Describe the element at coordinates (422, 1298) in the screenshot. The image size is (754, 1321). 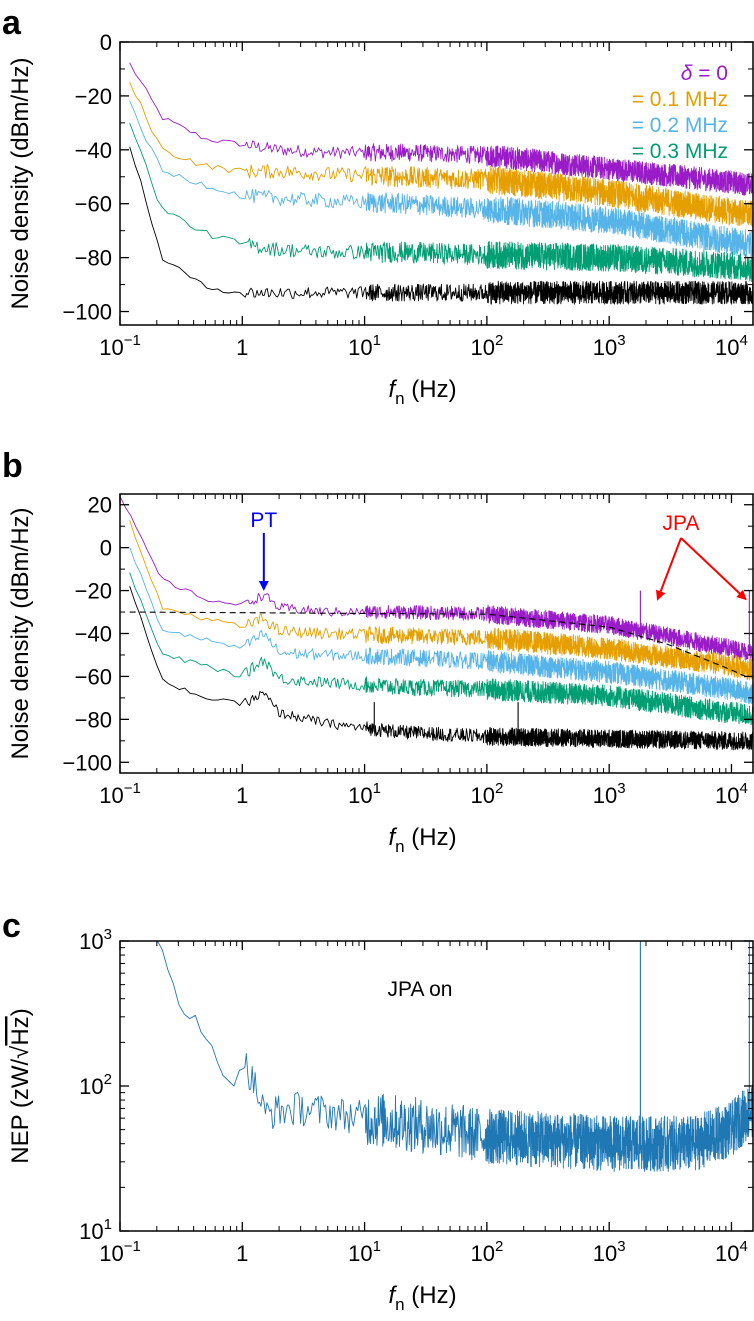
I see `panel-c-x-axis-label: fn (Hz)` at that location.